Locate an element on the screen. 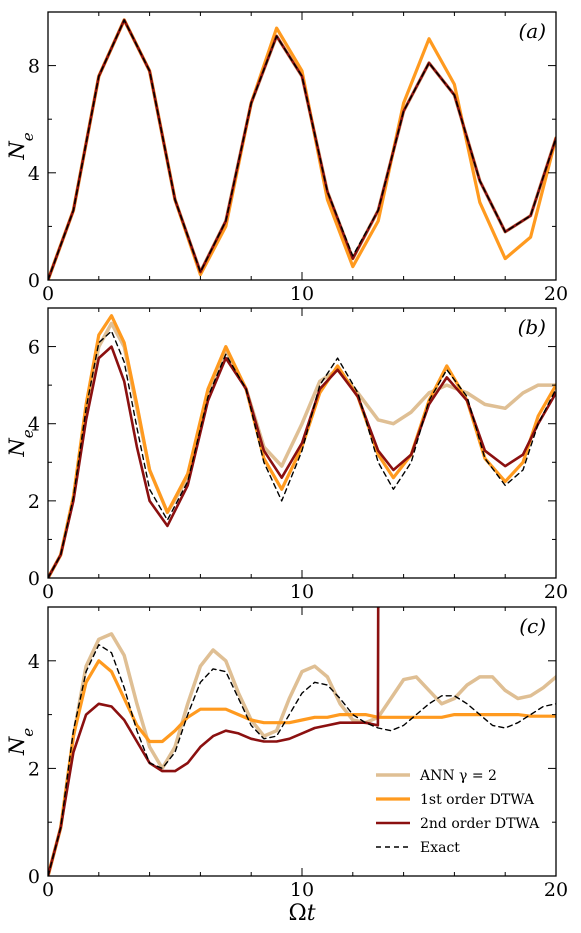 The width and height of the screenshot is (581, 933). legend-label-exact: Exact is located at coordinates (440, 848).